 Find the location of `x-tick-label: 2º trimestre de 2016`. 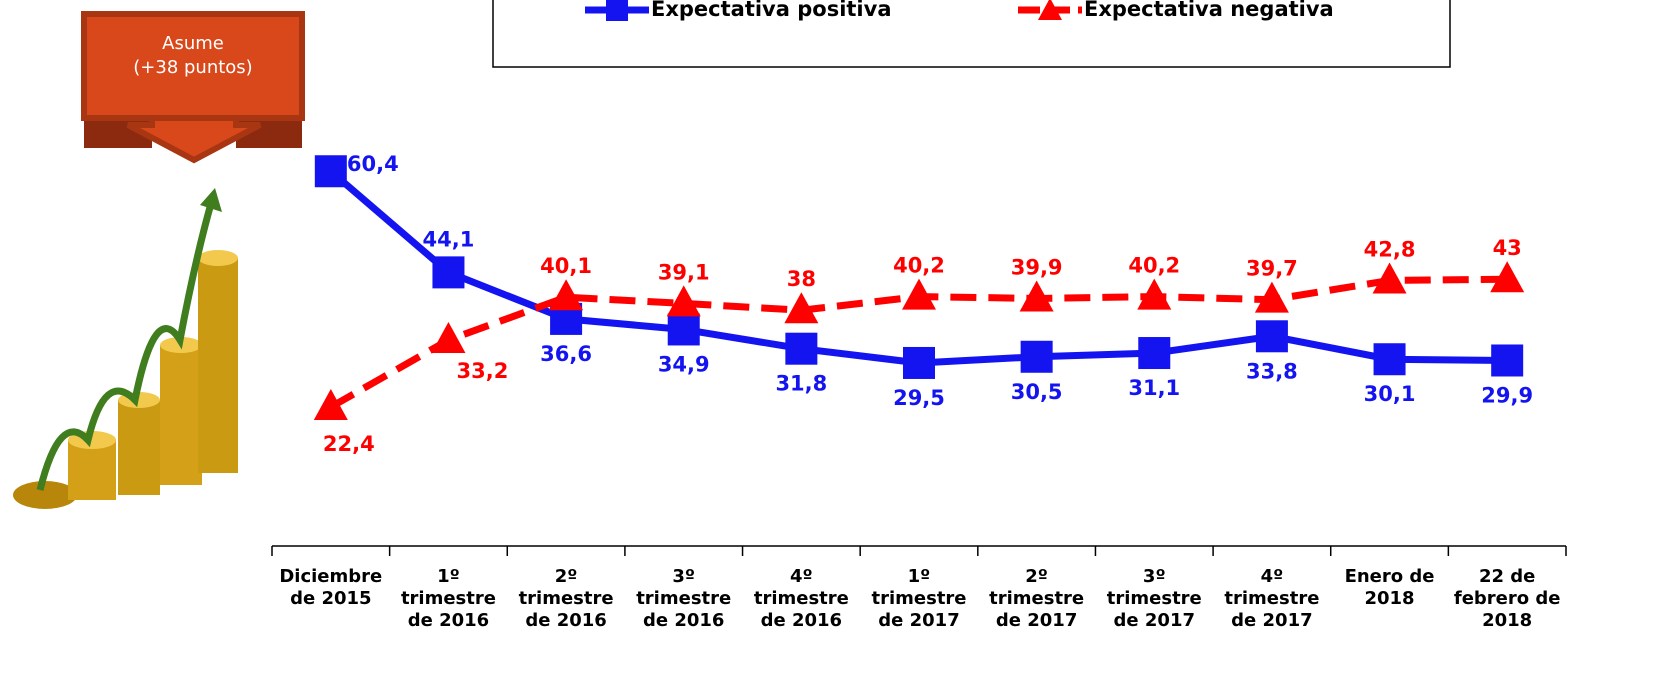

x-tick-label: 2º trimestre de 2016 is located at coordinates (566, 598).